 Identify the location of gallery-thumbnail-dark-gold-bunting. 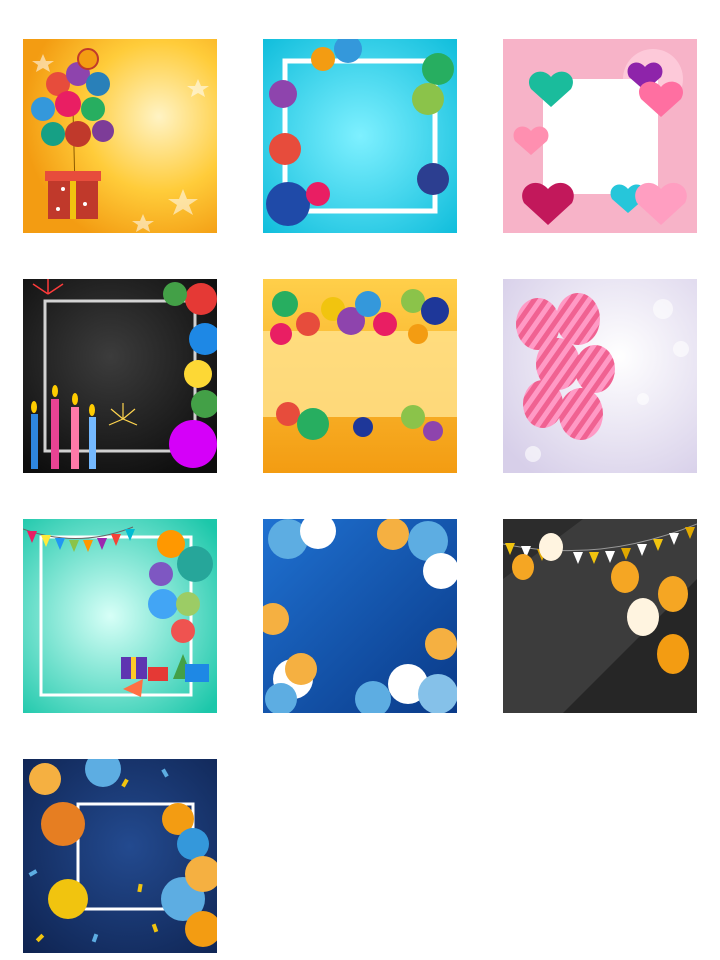
(600, 616).